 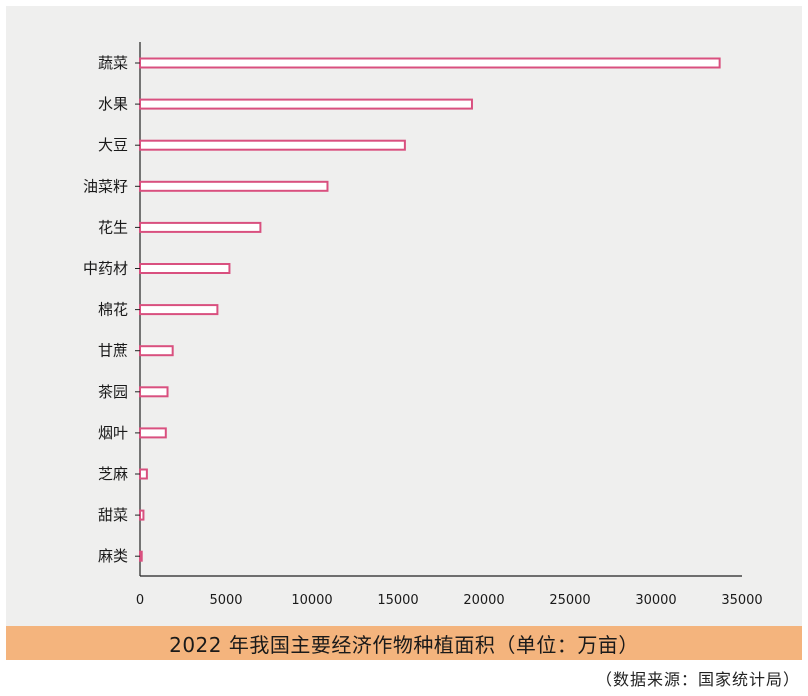 I want to click on title-band: 2022 年我国主要经济作物种植面积（单位：万亩）, so click(x=404, y=643).